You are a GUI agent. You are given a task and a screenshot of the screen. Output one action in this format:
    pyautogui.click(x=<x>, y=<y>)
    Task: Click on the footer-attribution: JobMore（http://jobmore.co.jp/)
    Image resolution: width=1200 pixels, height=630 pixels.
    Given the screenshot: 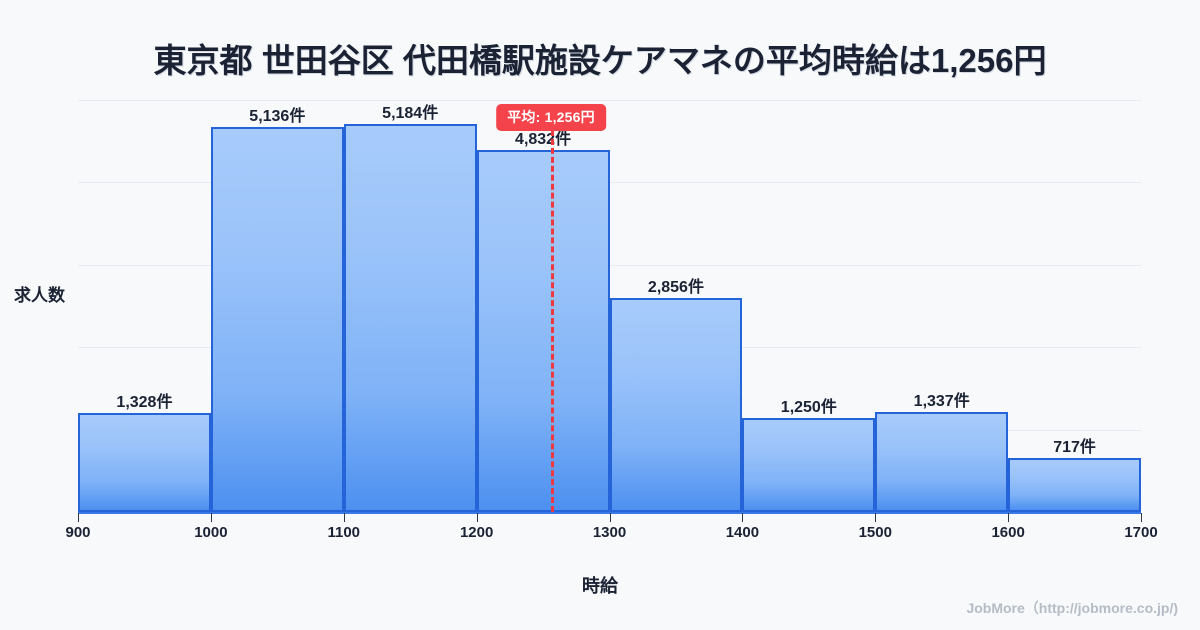 What is the action you would take?
    pyautogui.click(x=1072, y=608)
    